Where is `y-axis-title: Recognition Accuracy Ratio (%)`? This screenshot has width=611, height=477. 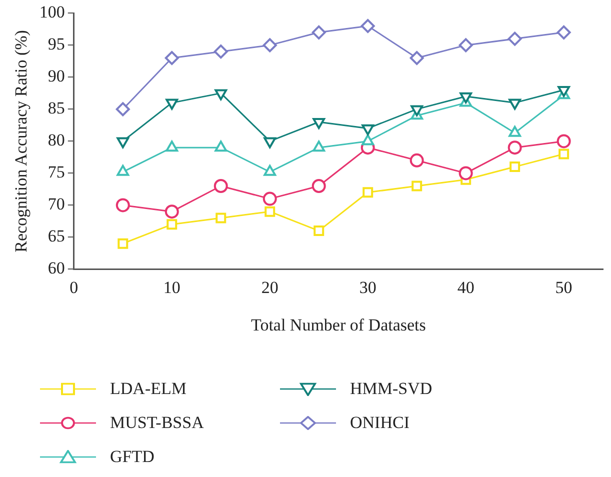
y-axis-title: Recognition Accuracy Ratio (%) is located at coordinates (21, 141).